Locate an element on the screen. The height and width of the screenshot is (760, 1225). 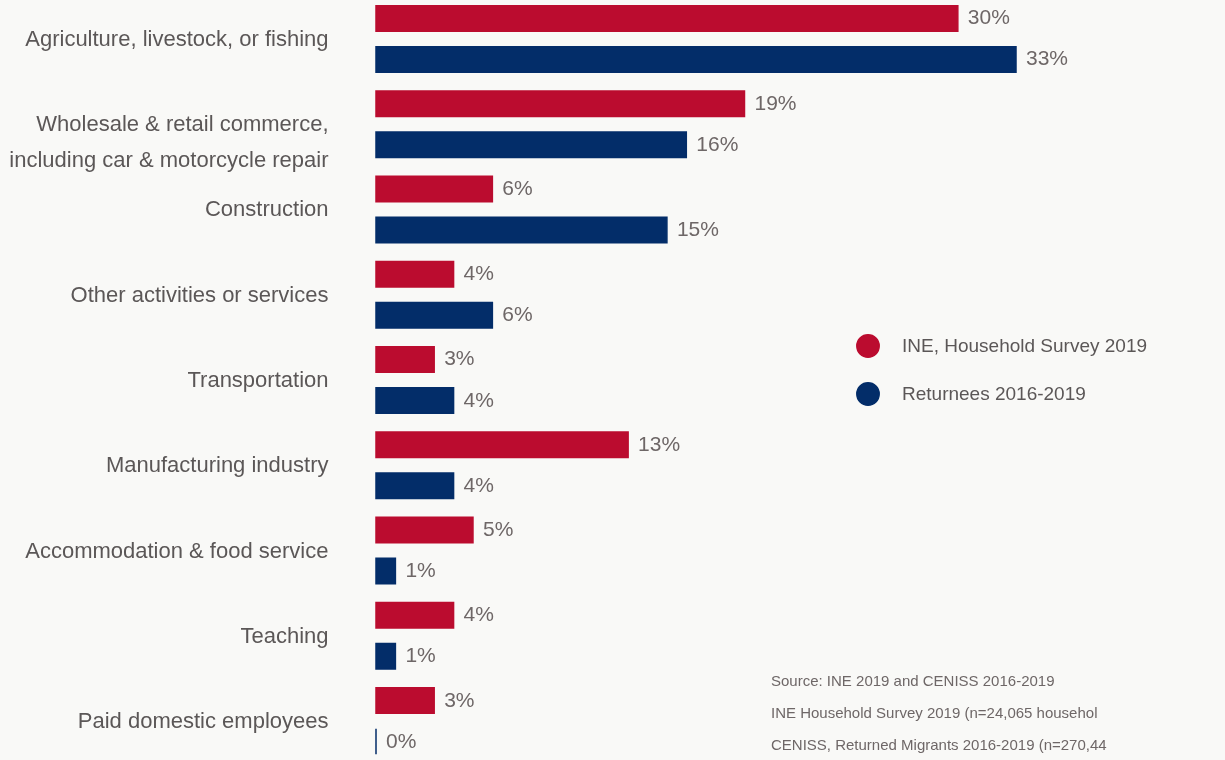
legend-label: Returnees 2016-2019 is located at coordinates (994, 393).